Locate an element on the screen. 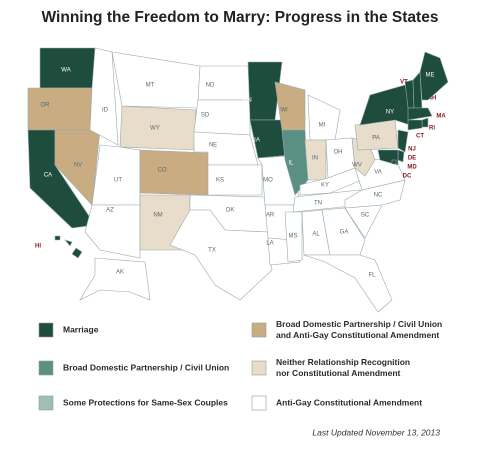 The width and height of the screenshot is (480, 449). state-label: MS is located at coordinates (293, 237).